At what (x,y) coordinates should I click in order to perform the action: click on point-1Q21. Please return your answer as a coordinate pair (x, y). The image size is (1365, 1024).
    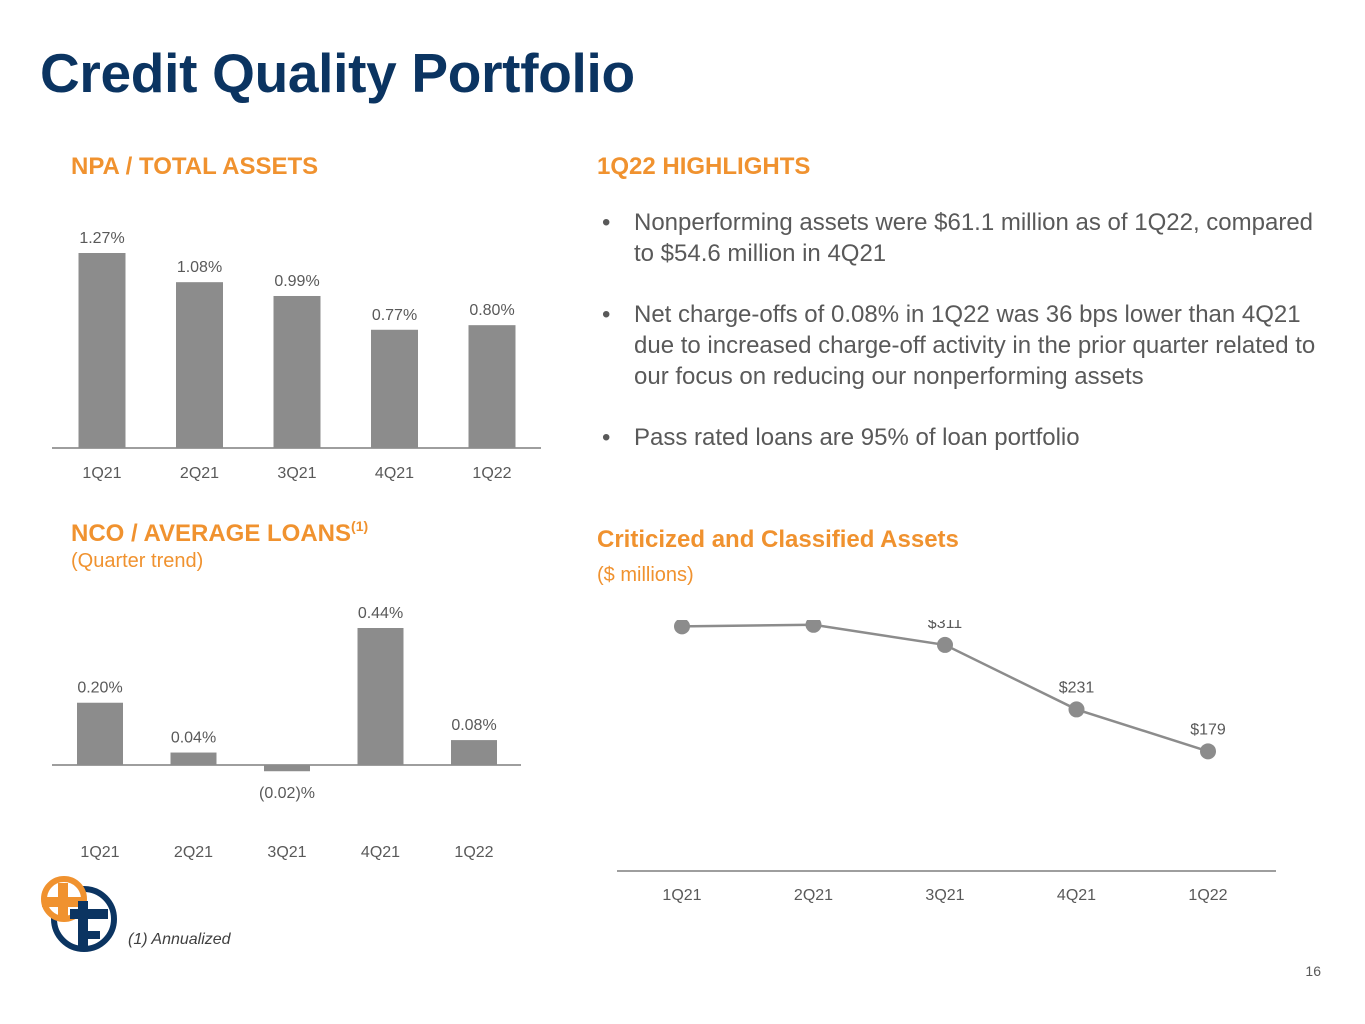
    Looking at the image, I should click on (682, 627).